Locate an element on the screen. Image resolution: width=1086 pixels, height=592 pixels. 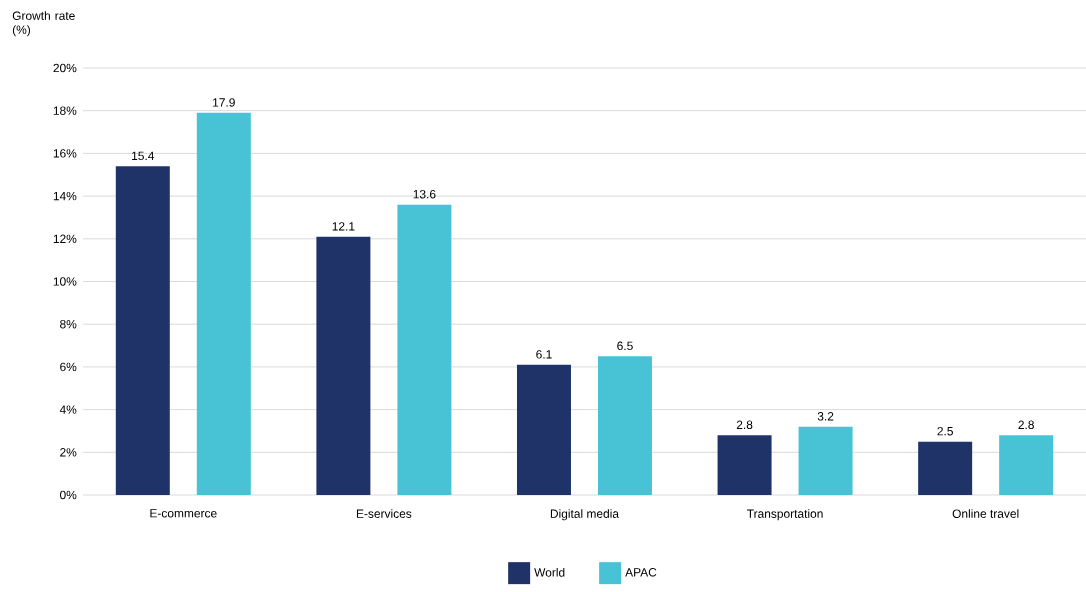
y-tick-label: 20% is located at coordinates (65, 68).